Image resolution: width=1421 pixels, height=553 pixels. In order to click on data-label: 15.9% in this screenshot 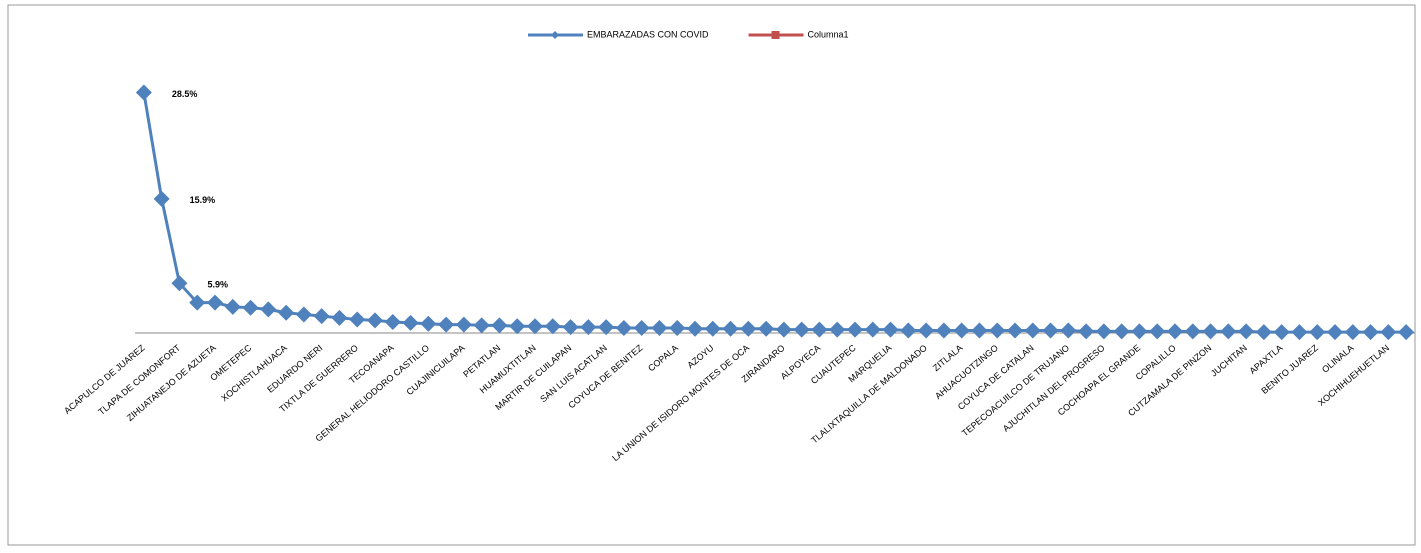, I will do `click(203, 200)`.